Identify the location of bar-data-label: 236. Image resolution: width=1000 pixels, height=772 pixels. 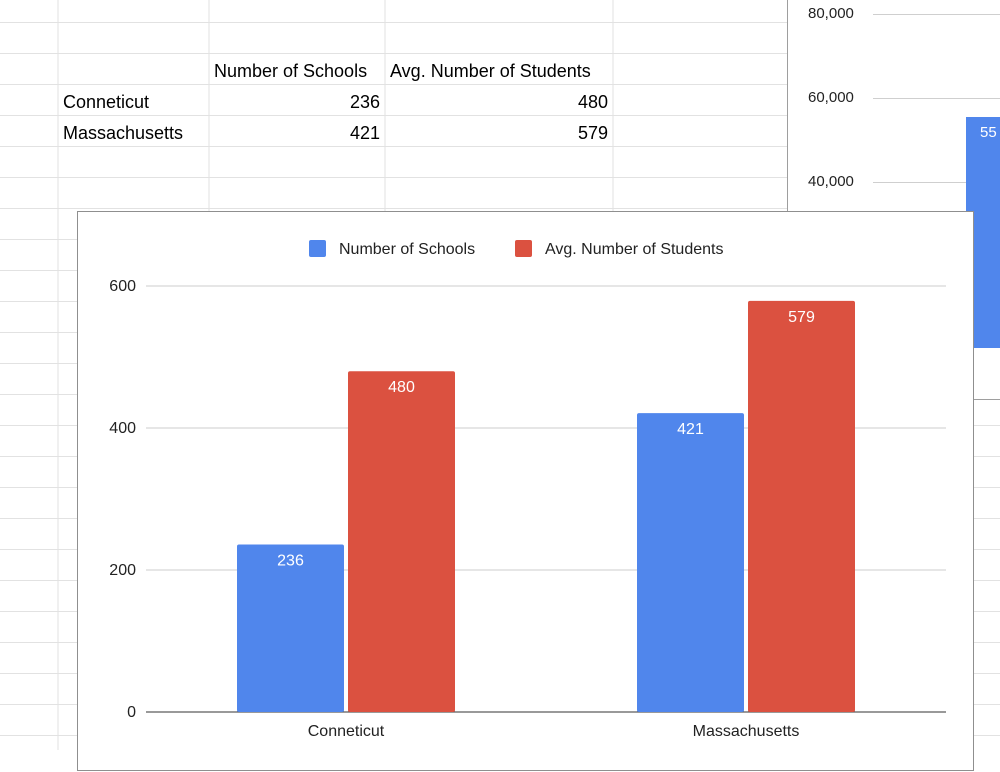
(290, 560).